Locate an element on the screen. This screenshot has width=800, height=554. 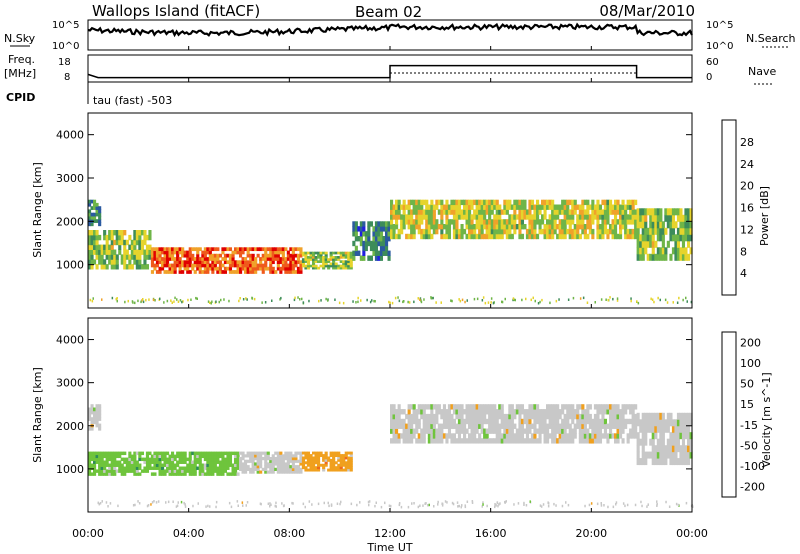
velocity-ytick-label: 3000 is located at coordinates (70, 383).